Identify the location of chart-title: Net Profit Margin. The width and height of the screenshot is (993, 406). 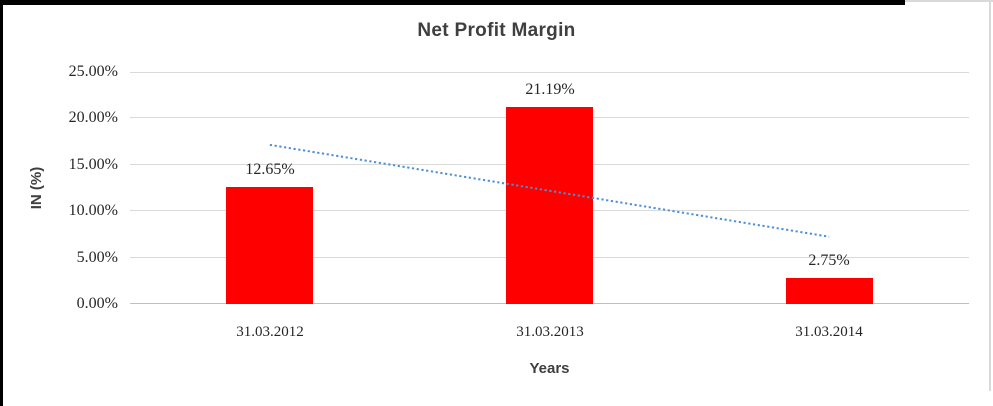
(496, 30).